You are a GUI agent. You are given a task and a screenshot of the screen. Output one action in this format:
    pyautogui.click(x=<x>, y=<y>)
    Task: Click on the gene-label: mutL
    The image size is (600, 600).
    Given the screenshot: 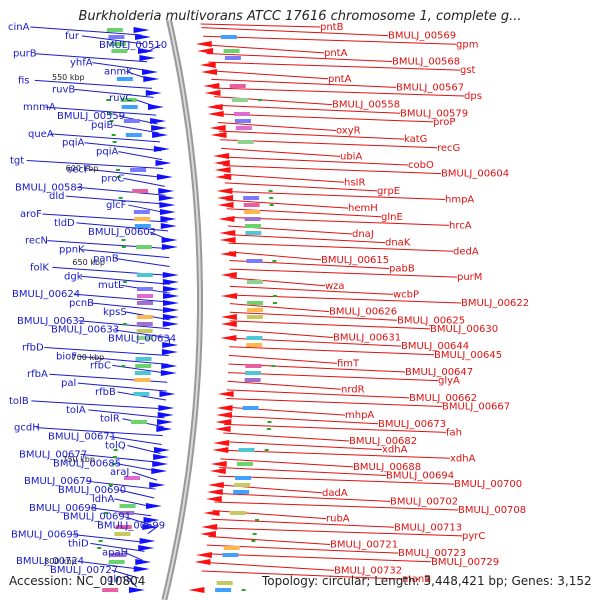 What is the action you would take?
    pyautogui.click(x=111, y=285)
    